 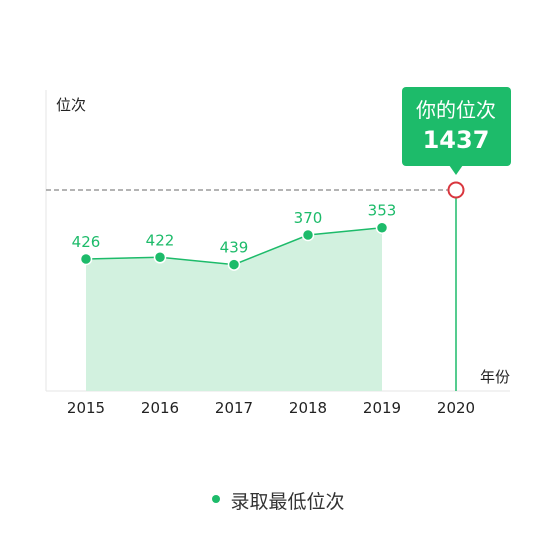 What do you see at coordinates (234, 236) in the screenshot?
I see `line-layer: 426 422 439 370 353` at bounding box center [234, 236].